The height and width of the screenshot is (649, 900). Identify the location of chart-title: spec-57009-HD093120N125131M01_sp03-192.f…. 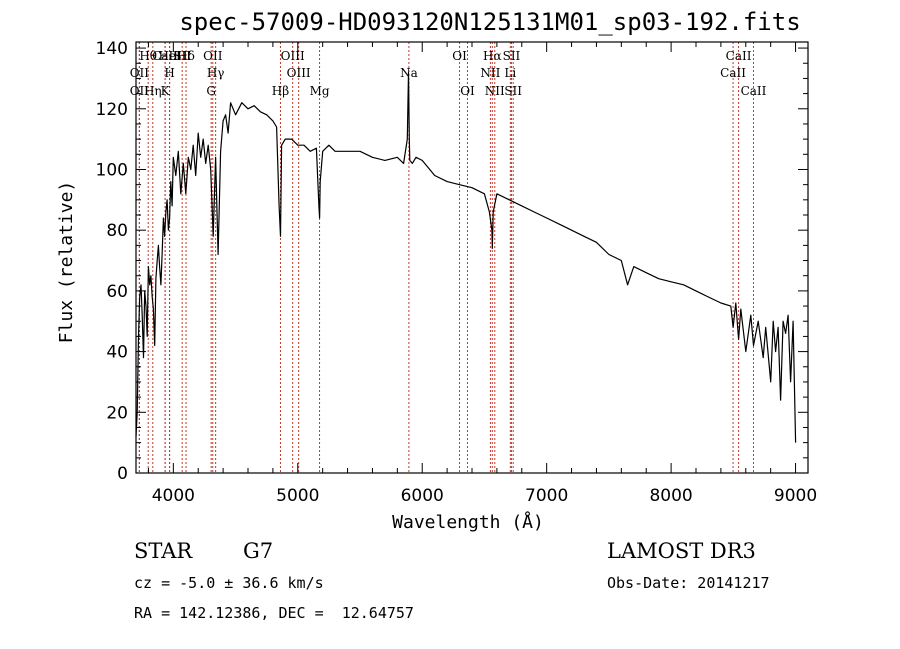
(490, 22).